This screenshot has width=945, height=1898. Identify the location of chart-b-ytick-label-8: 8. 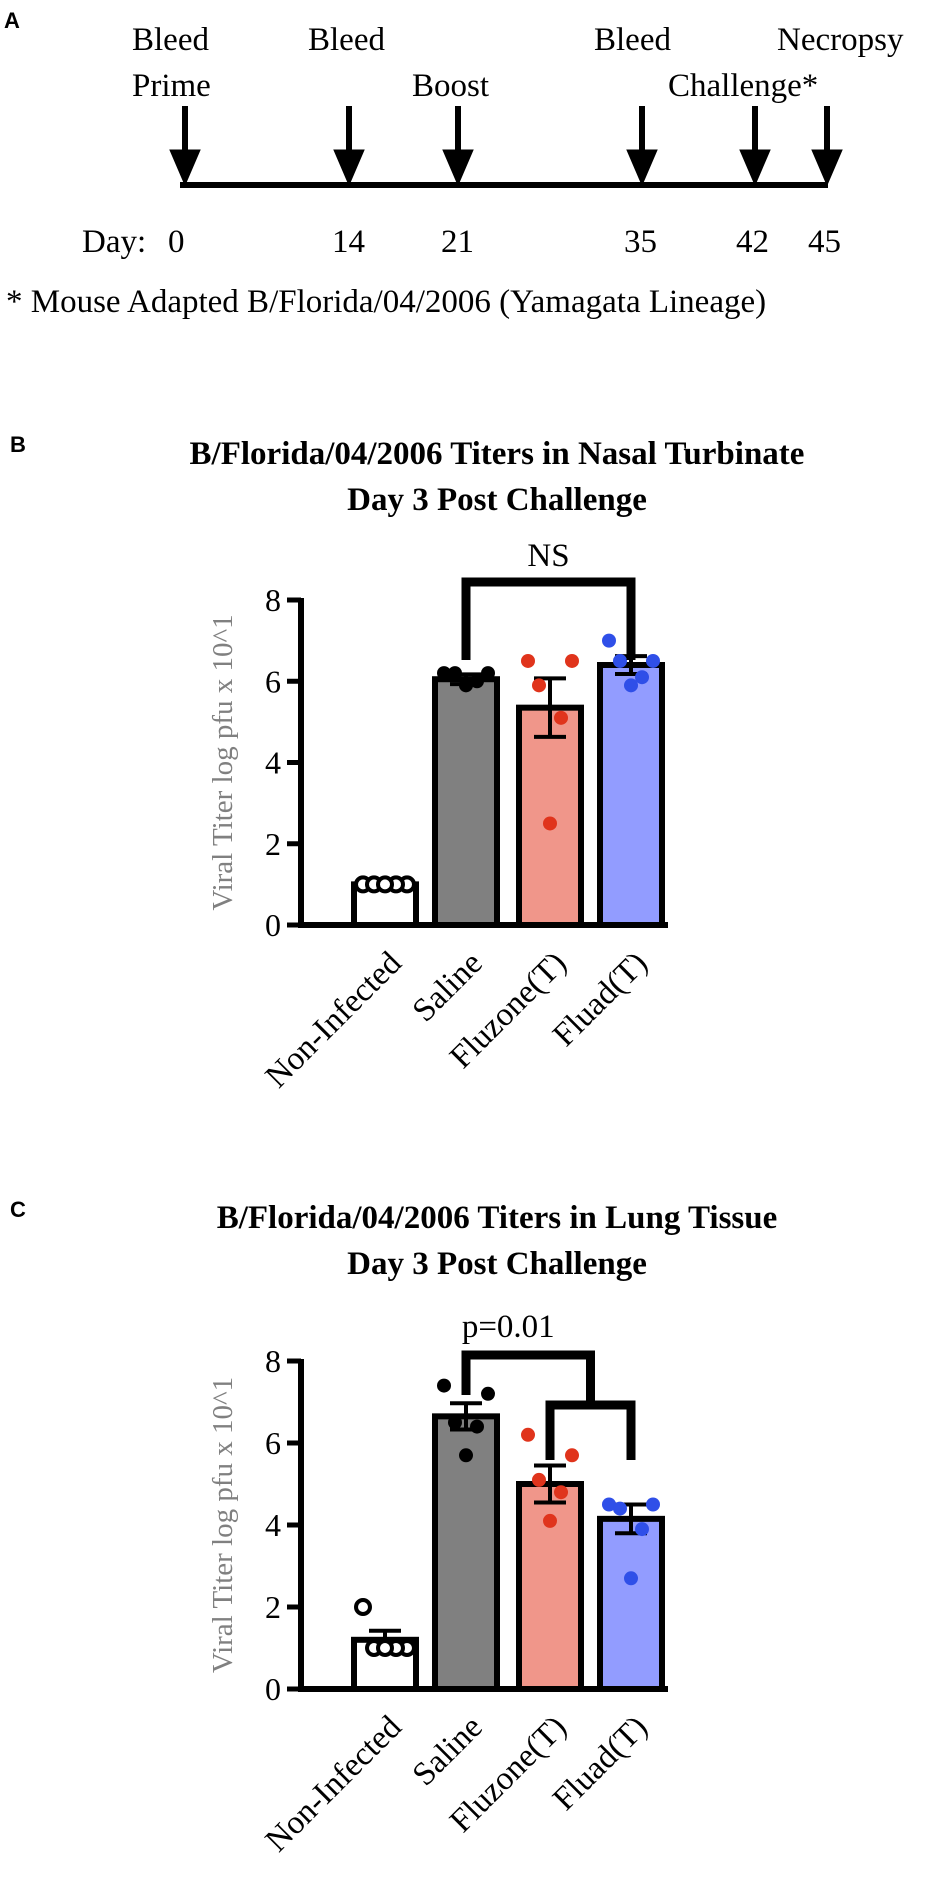
(273, 600).